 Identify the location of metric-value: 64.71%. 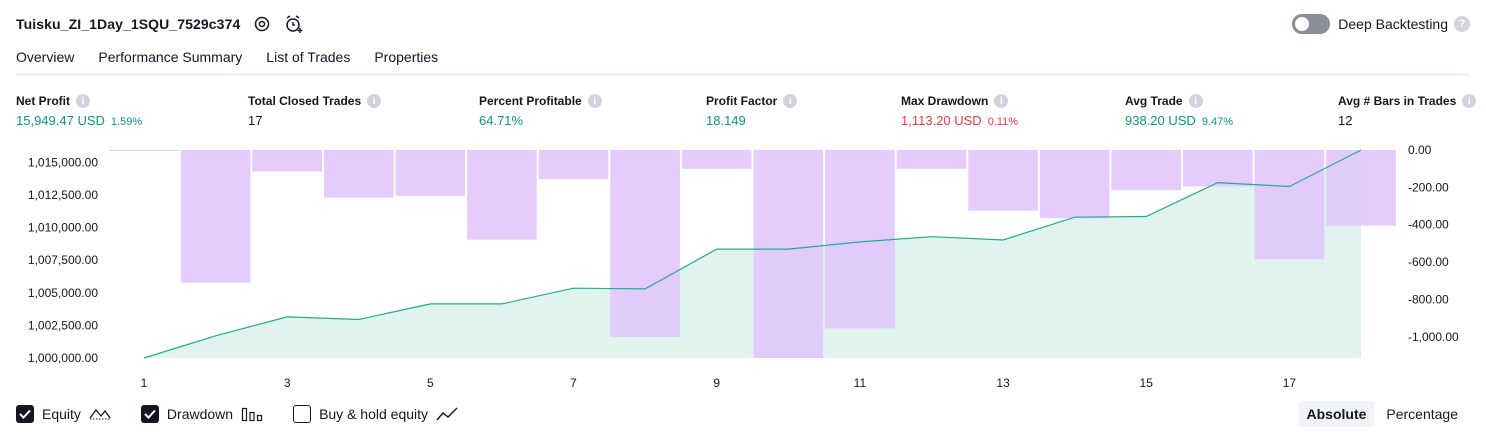
(501, 120).